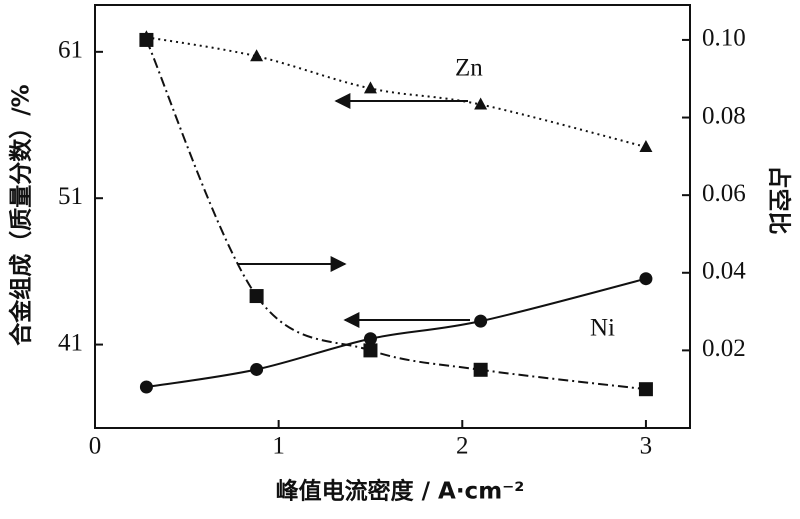 This screenshot has height=519, width=800. What do you see at coordinates (462, 446) in the screenshot?
I see `x-tick-label: 2` at bounding box center [462, 446].